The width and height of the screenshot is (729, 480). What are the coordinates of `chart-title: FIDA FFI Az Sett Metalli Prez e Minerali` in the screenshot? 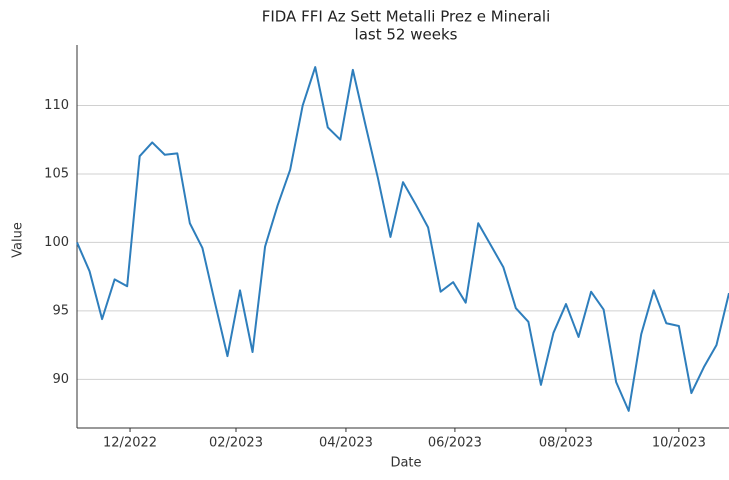 It's located at (406, 17).